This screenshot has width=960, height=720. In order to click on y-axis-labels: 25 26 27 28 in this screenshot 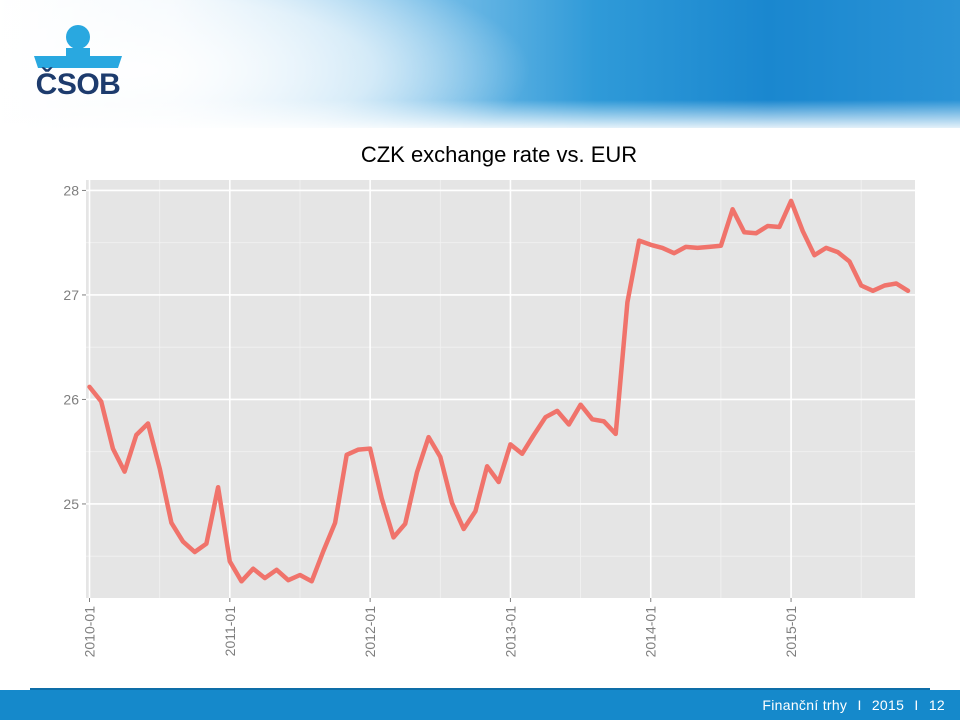, I will do `click(71, 347)`.